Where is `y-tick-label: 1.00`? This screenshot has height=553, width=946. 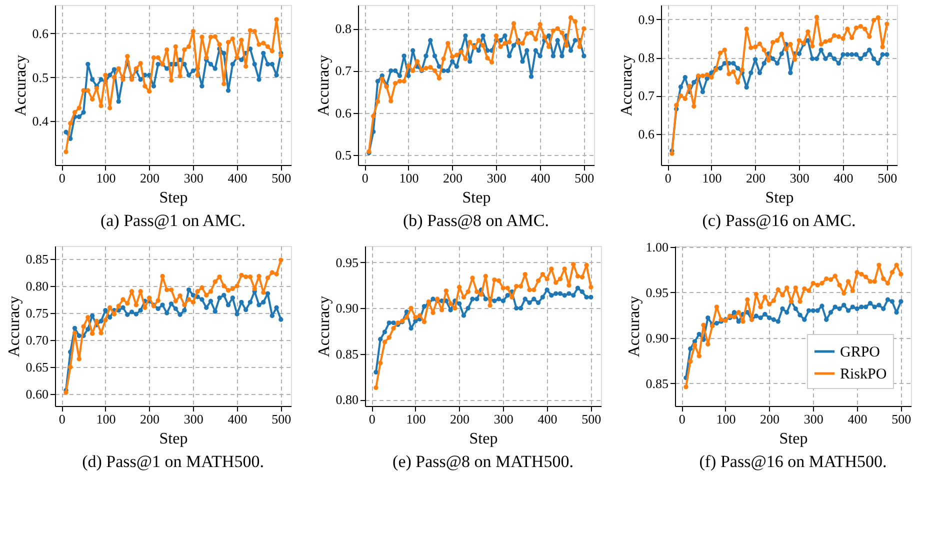
y-tick-label: 1.00 is located at coordinates (657, 246).